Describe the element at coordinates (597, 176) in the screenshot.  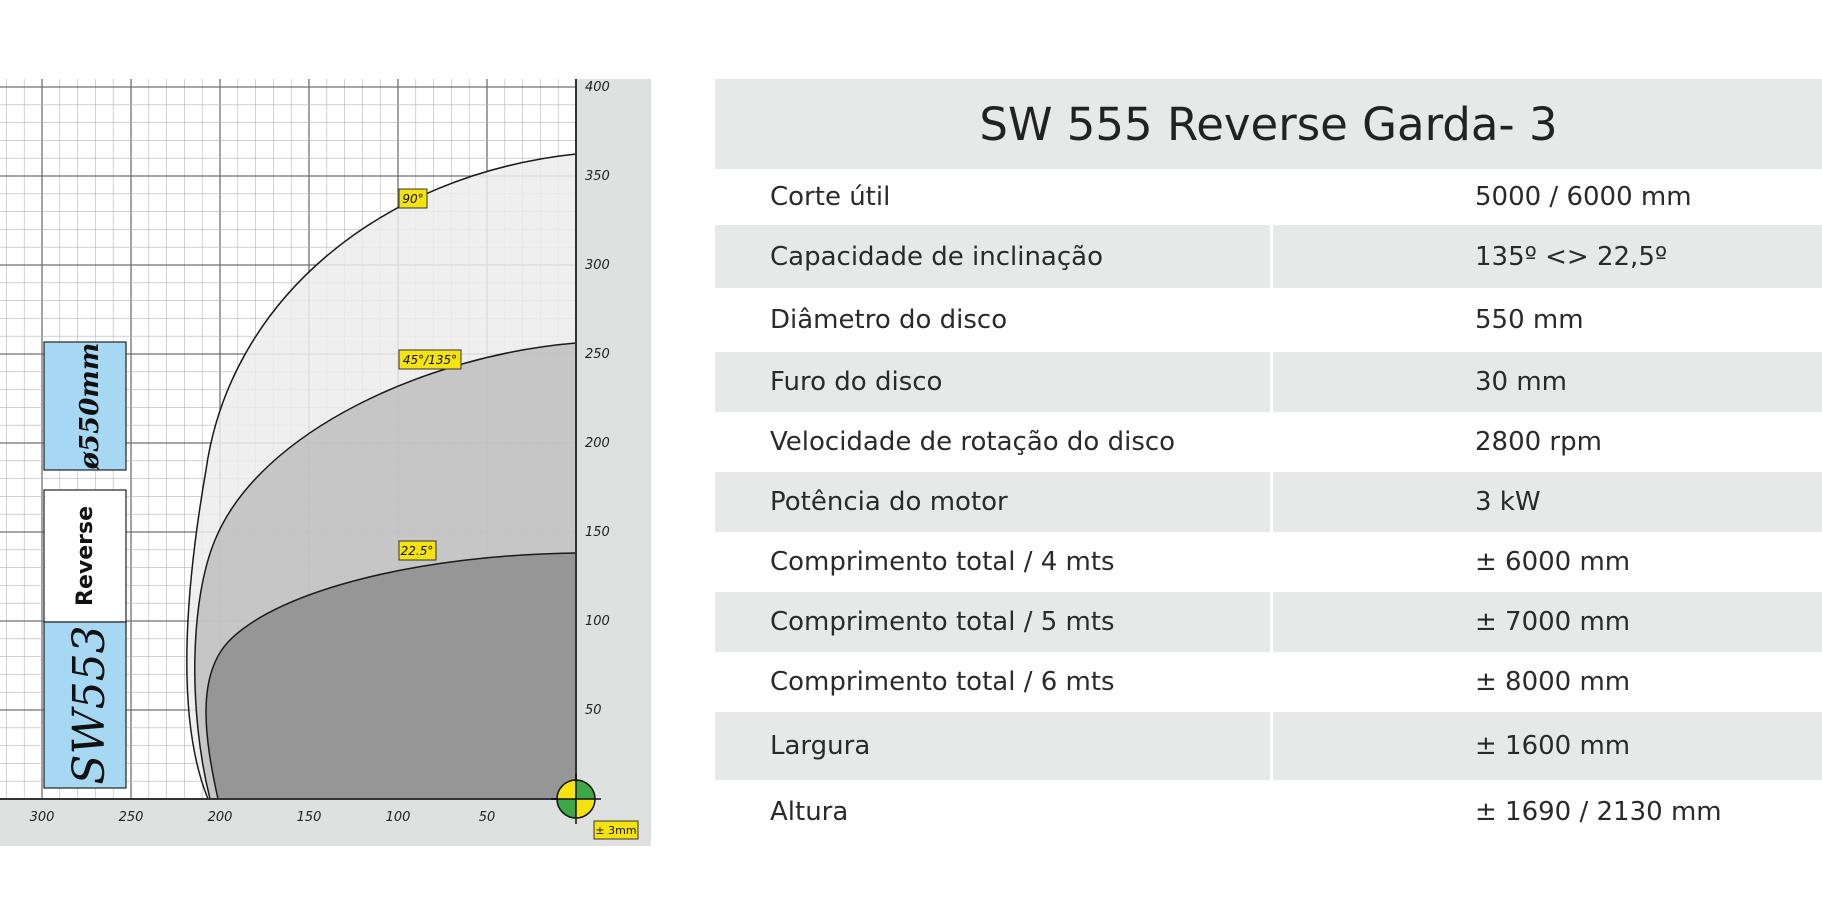
I see `y-tick-label: 350` at that location.